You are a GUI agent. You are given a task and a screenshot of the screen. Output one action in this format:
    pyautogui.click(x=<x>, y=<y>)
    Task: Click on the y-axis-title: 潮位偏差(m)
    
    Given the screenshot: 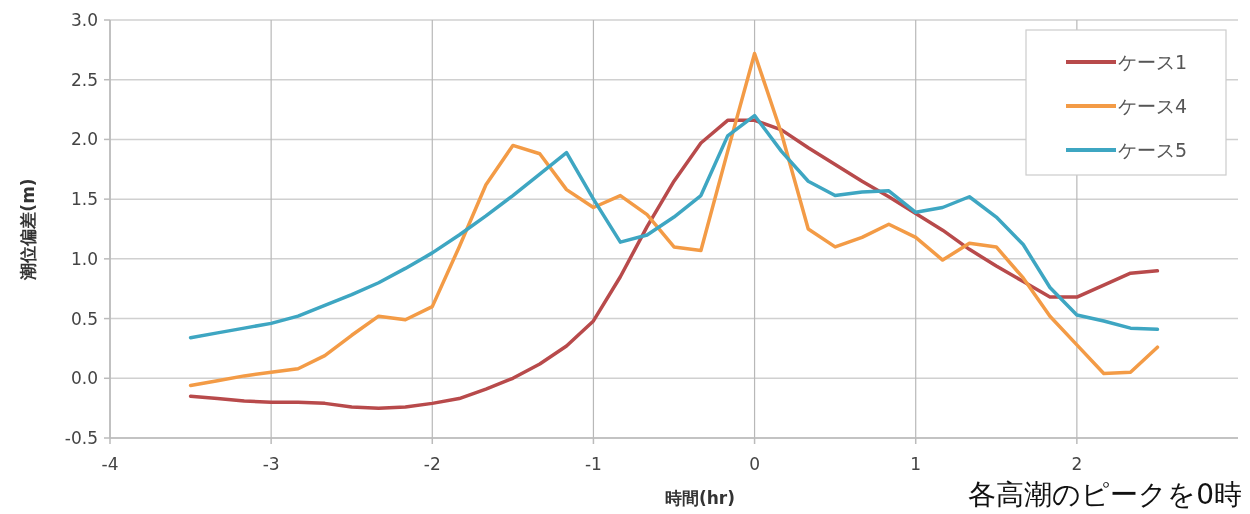 What is the action you would take?
    pyautogui.click(x=28, y=229)
    